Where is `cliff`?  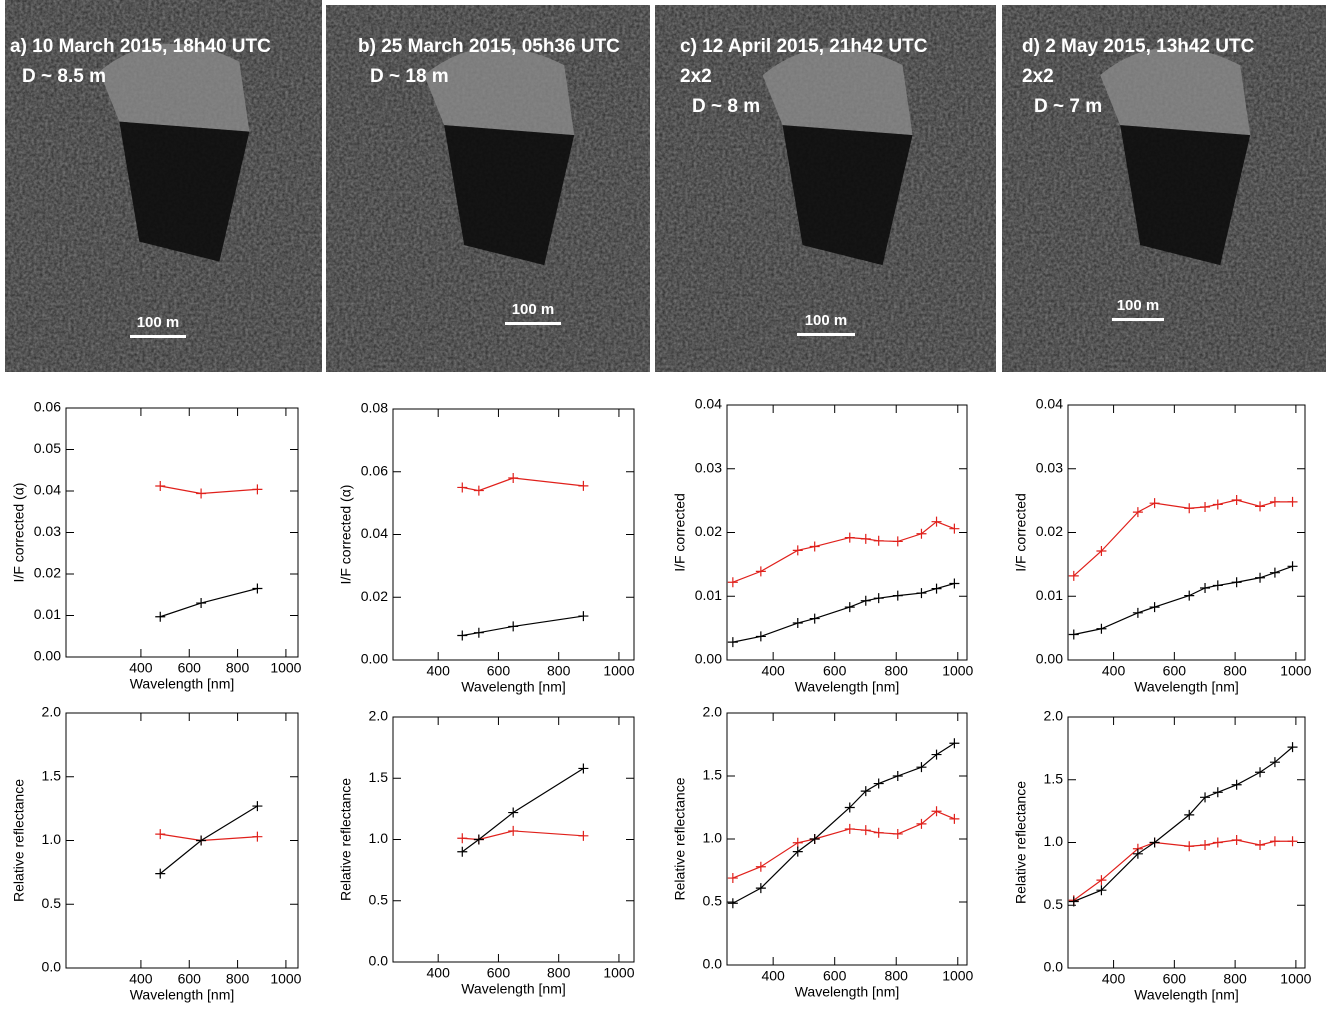
cliff is located at coordinates (174, 87).